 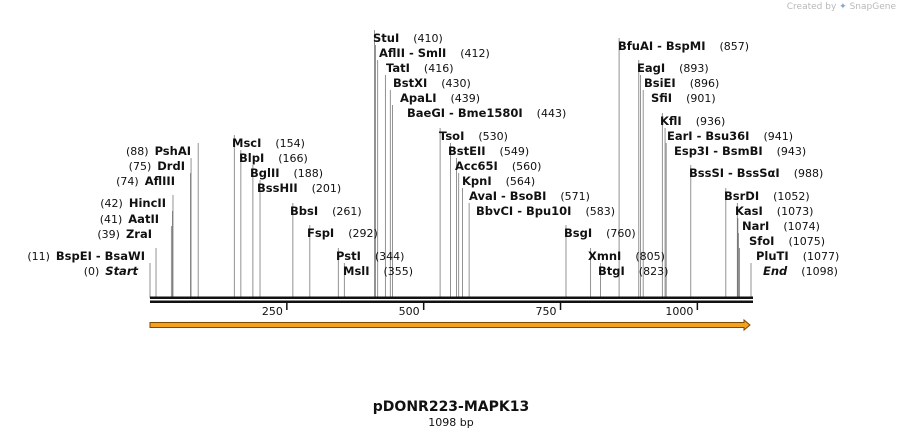 I want to click on site-label-drdi: (75) DrdI, so click(x=157, y=166).